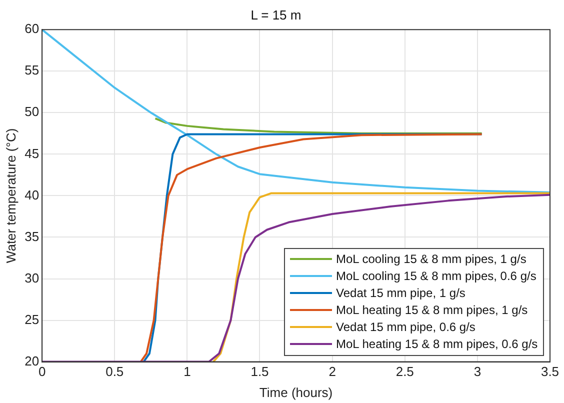 Image resolution: width=564 pixels, height=403 pixels. Describe the element at coordinates (10, 196) in the screenshot. I see `y-axis-title: Water temperature (°C)` at that location.